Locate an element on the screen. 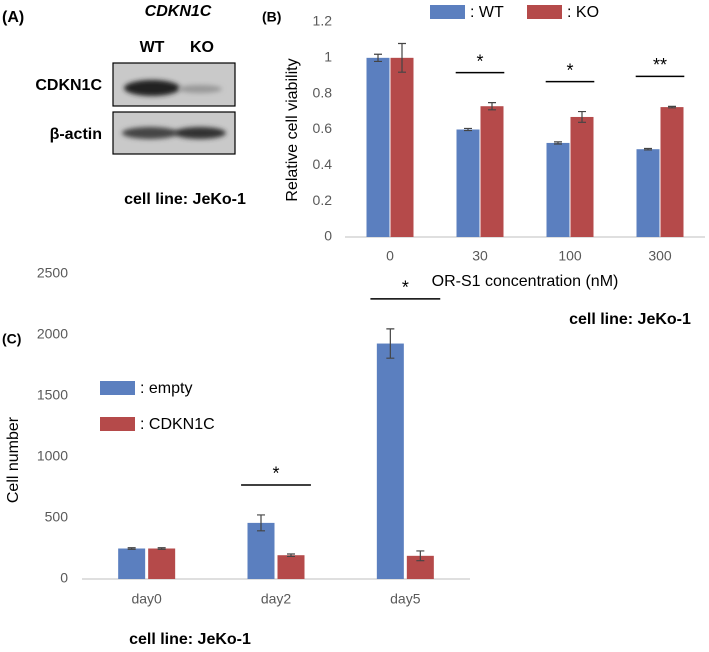 The height and width of the screenshot is (652, 709). y-tick-label: 500 is located at coordinates (57, 517).